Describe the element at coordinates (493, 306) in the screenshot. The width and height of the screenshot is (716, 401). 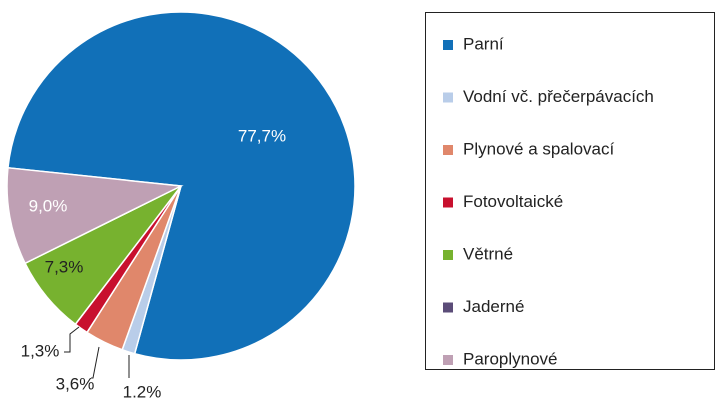
I see `legend-label: Jaderné` at that location.